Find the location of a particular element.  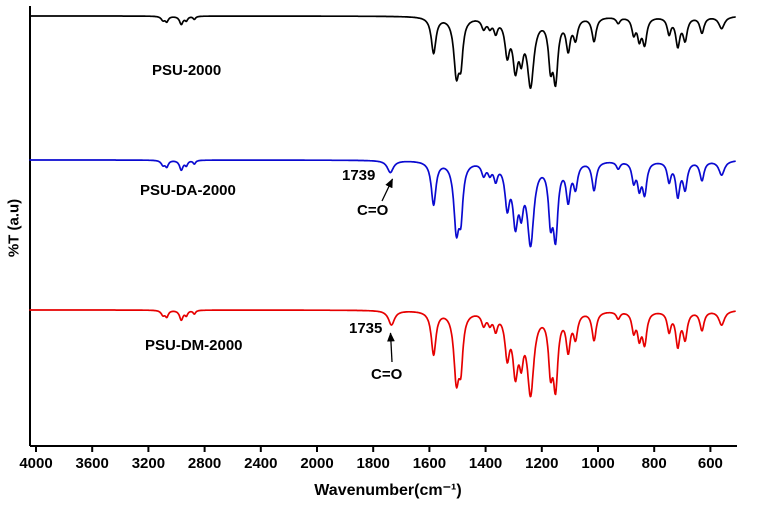

x-axis-tick-label: 2000 is located at coordinates (316, 463).